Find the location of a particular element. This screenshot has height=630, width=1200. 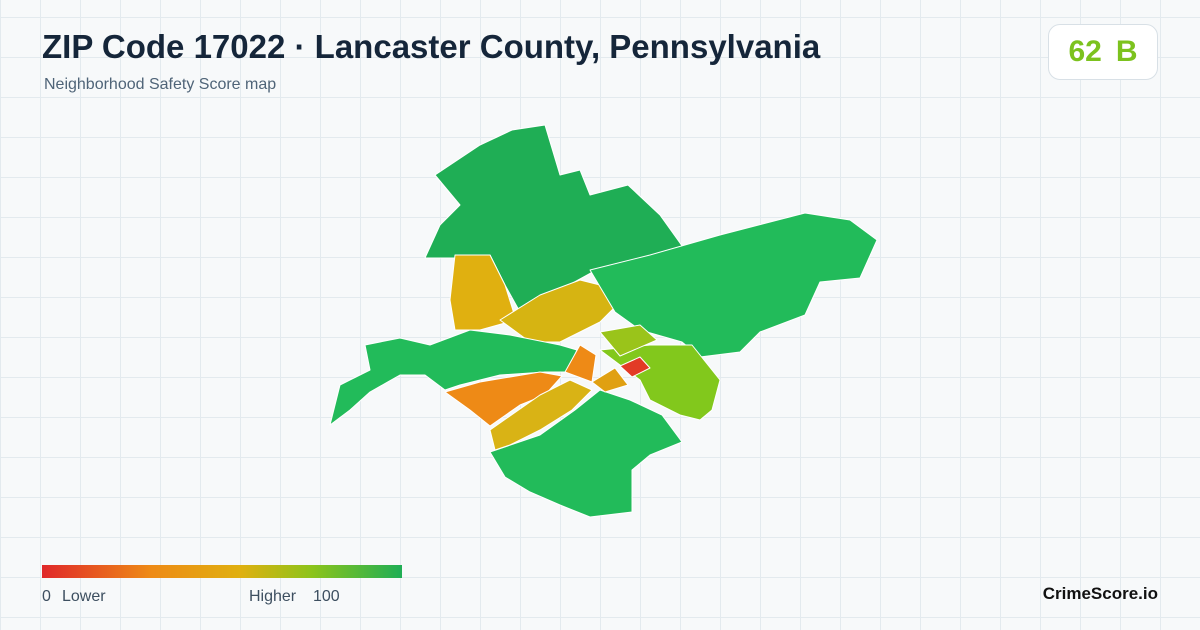

score-grade: B is located at coordinates (1126, 51).